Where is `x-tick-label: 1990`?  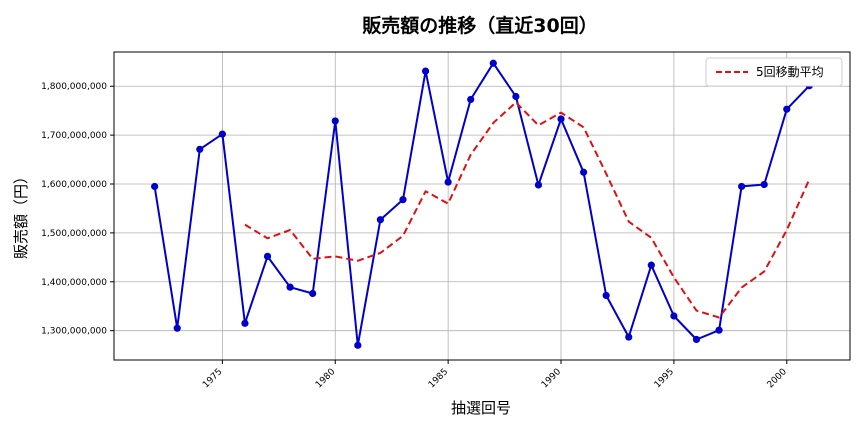
x-tick-label: 1990 is located at coordinates (551, 378).